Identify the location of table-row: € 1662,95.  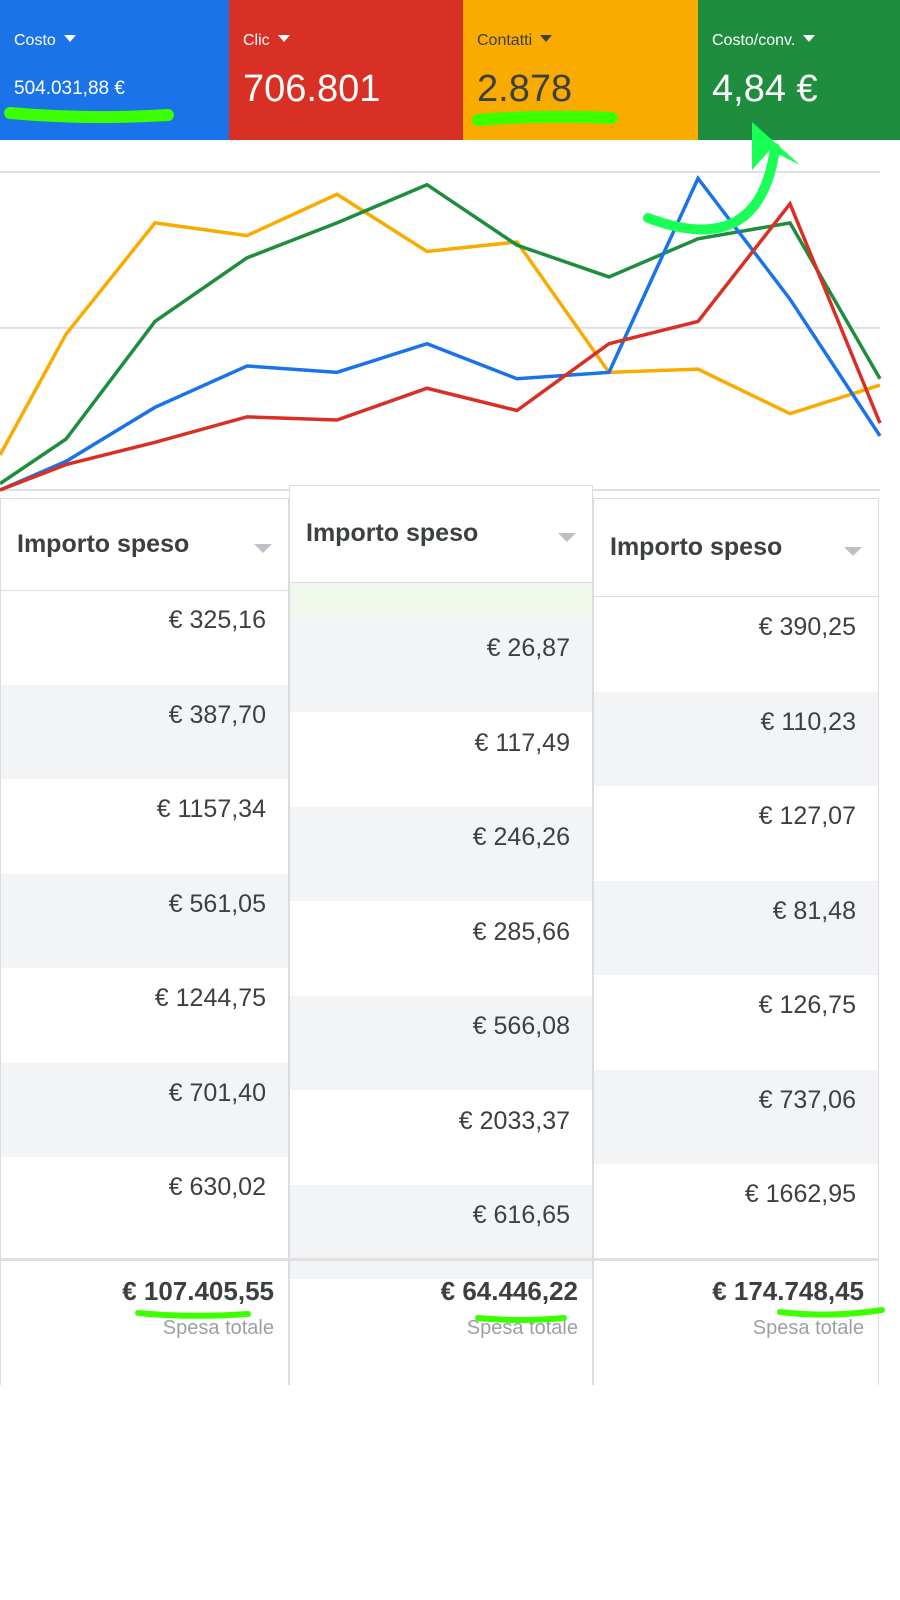
(736, 1211).